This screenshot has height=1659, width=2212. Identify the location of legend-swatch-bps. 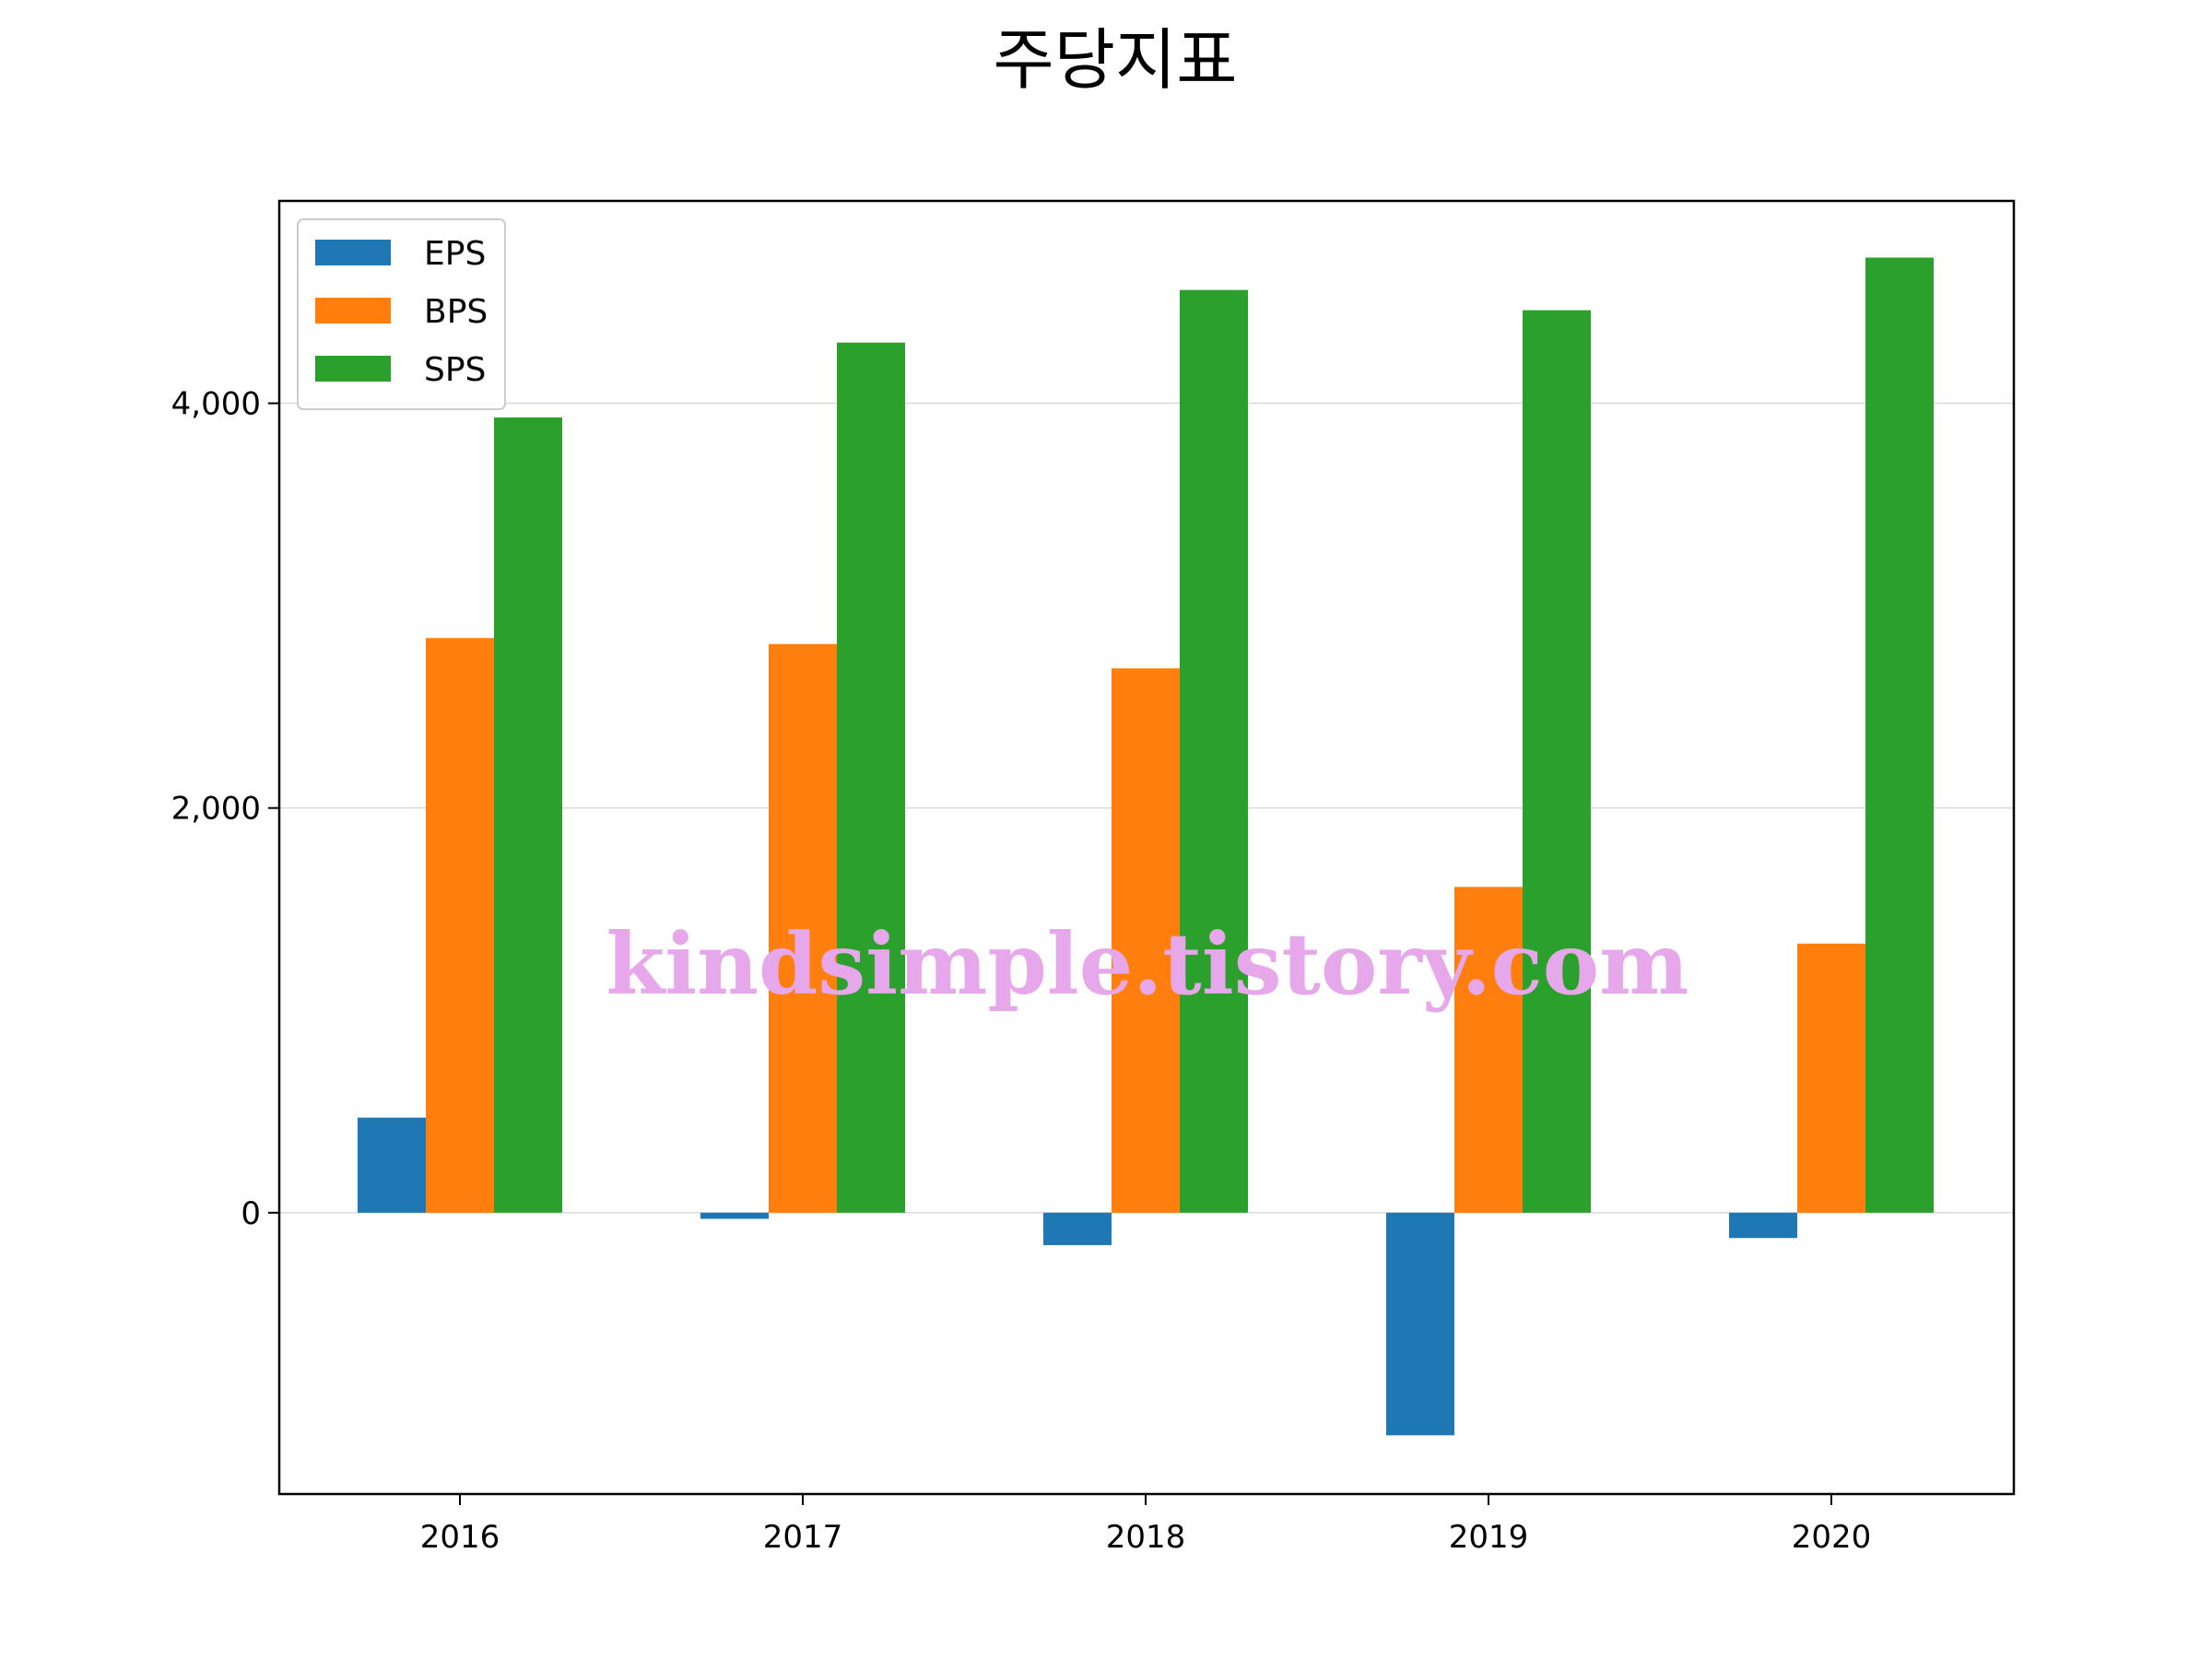
(353, 311).